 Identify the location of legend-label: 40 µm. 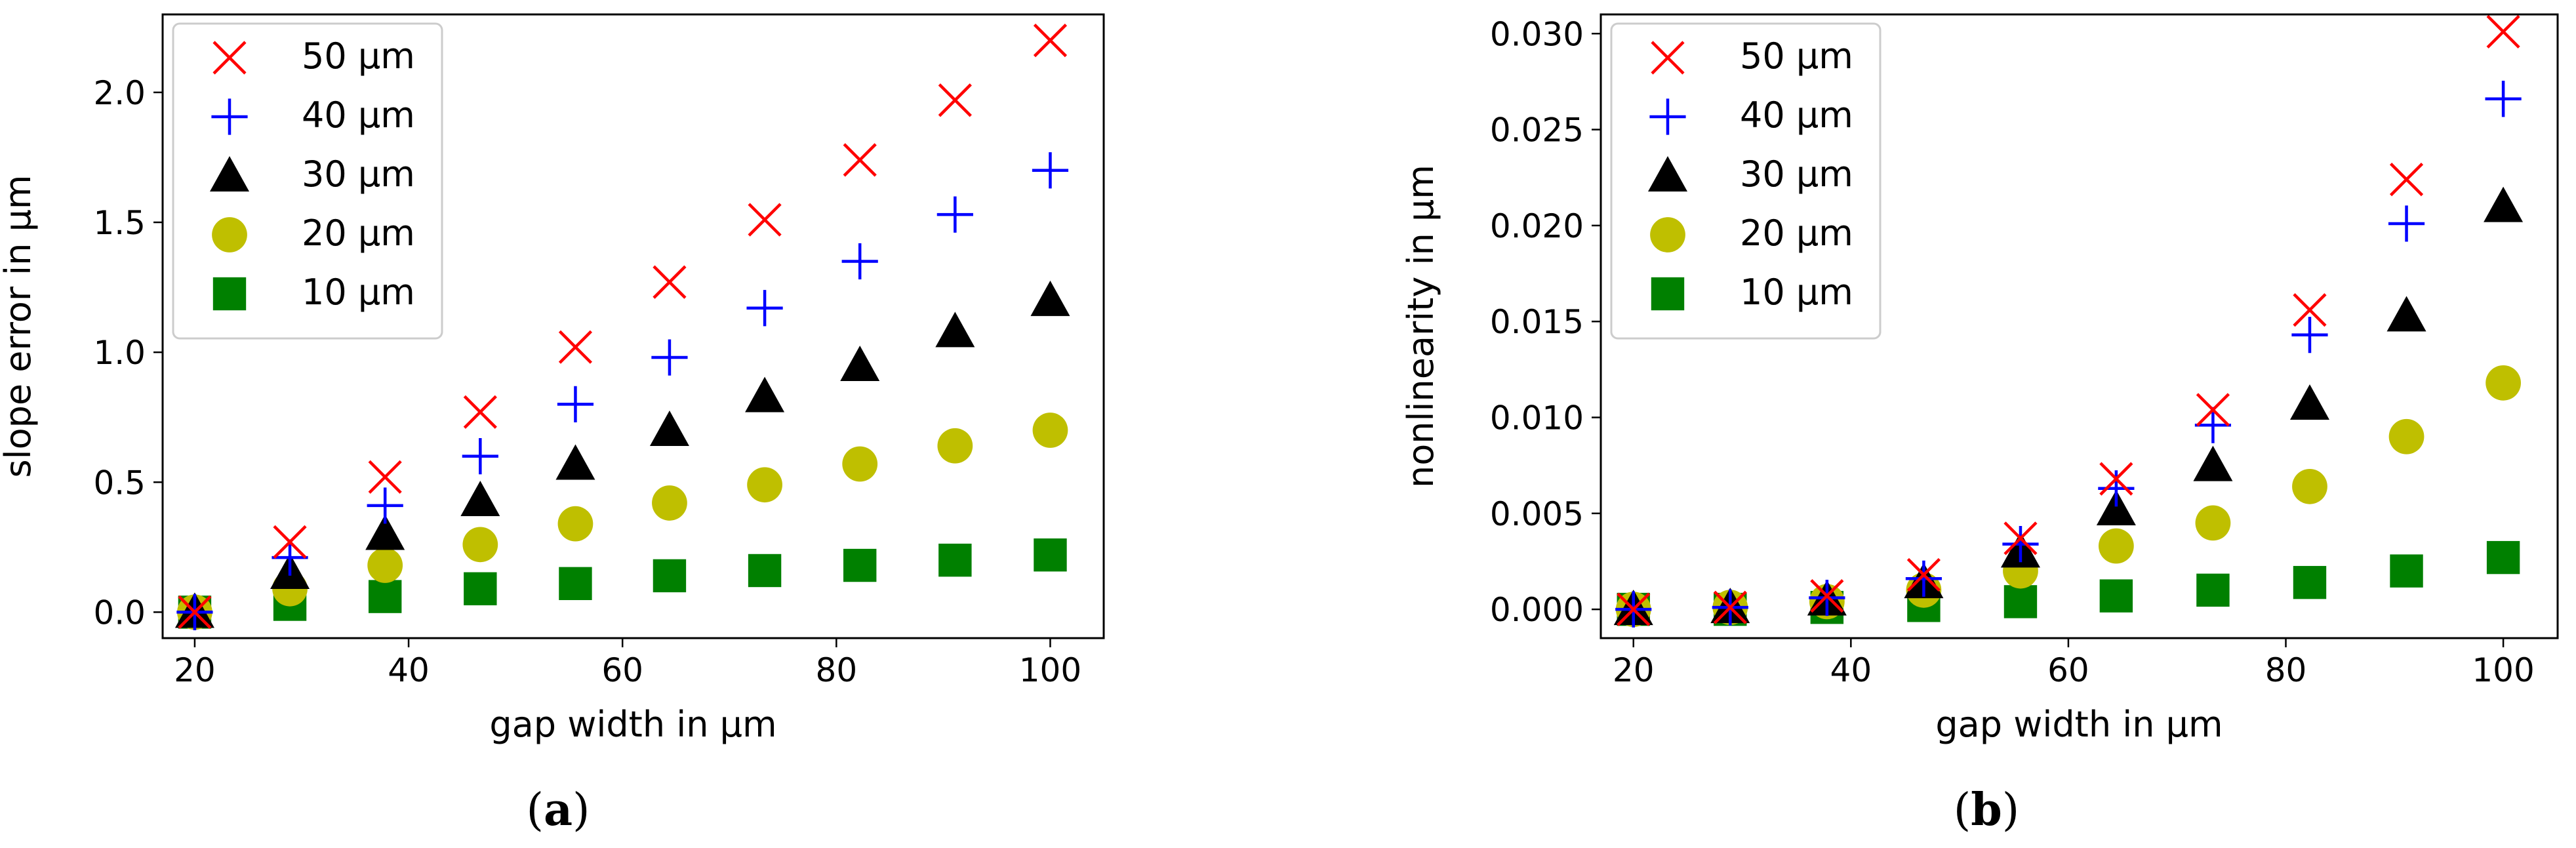
(358, 115).